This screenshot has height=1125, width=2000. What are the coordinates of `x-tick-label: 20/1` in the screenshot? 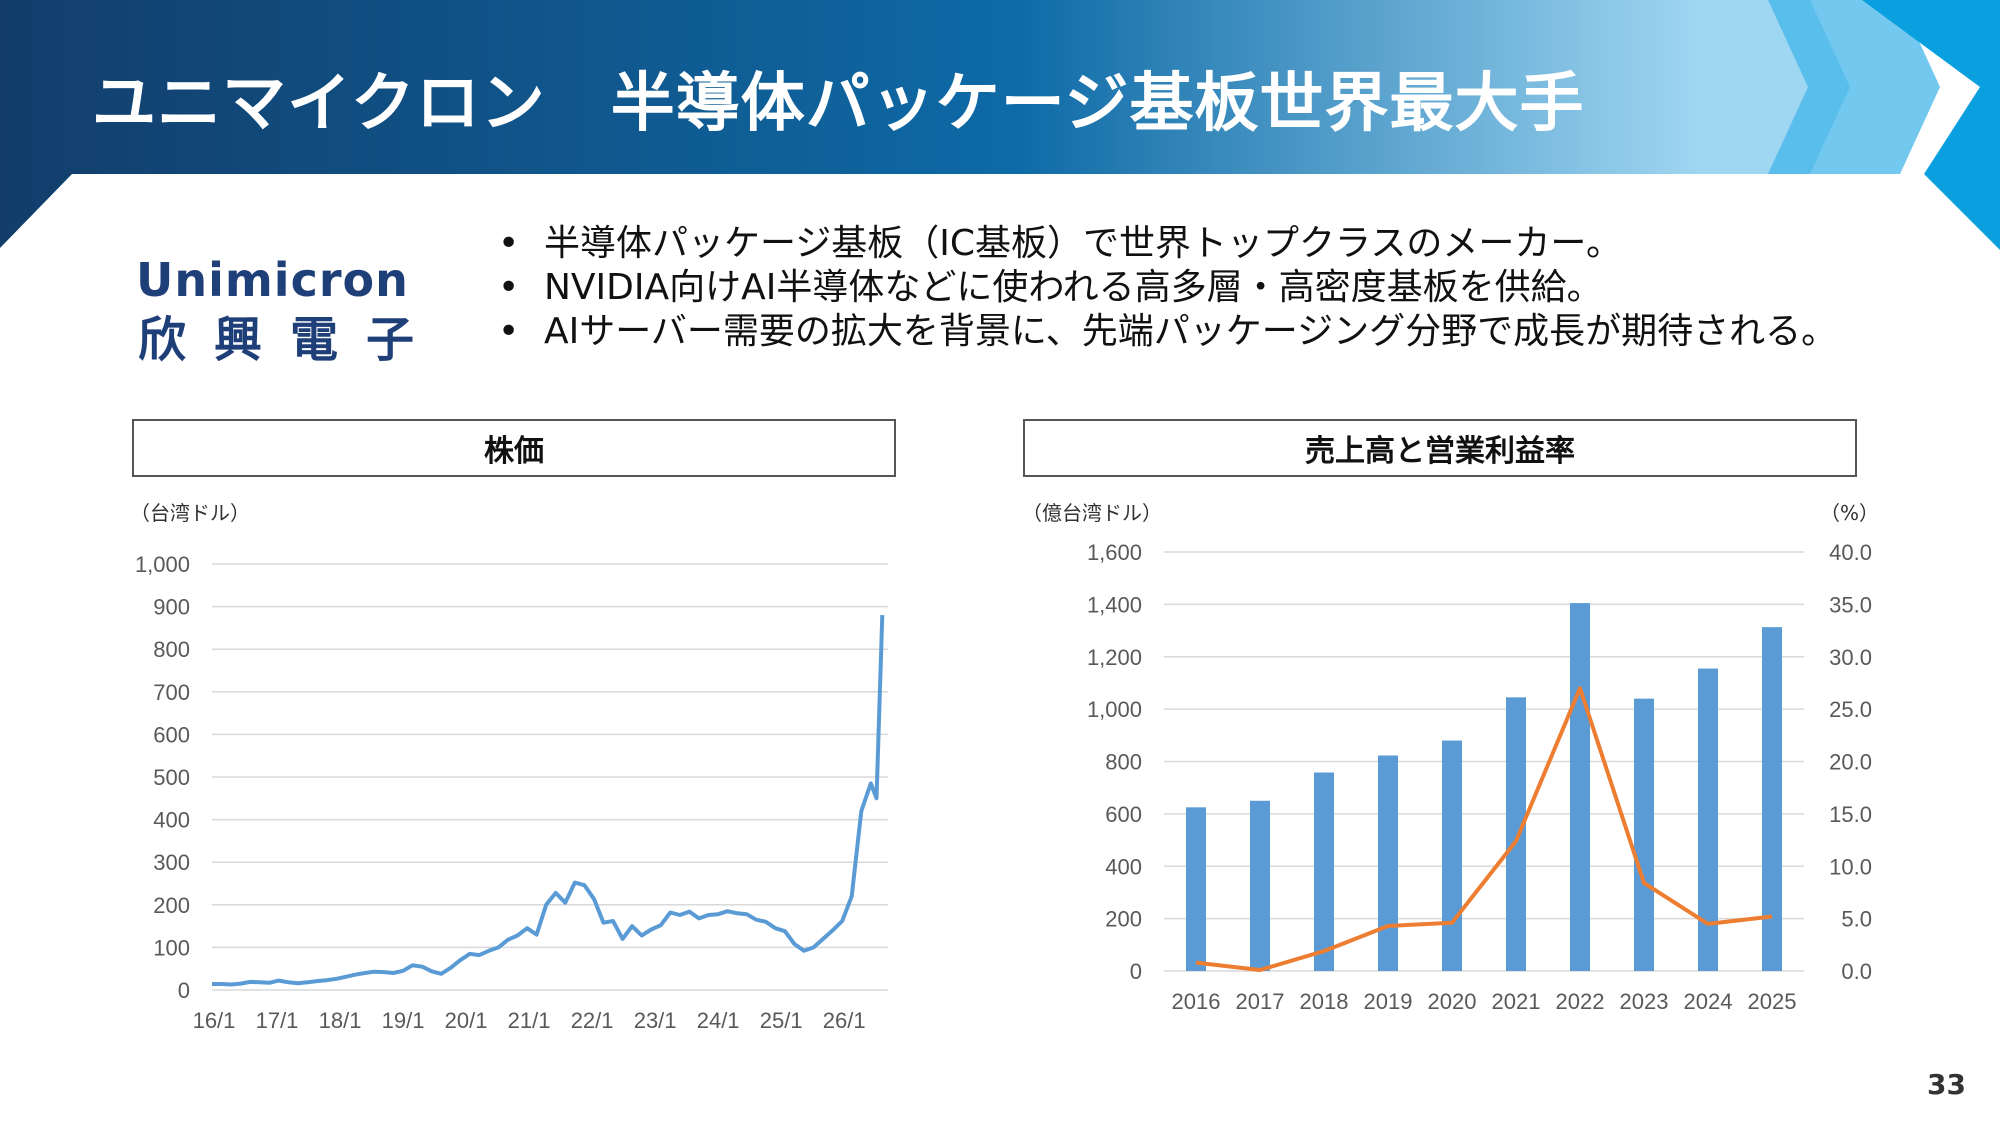 It's located at (466, 1020).